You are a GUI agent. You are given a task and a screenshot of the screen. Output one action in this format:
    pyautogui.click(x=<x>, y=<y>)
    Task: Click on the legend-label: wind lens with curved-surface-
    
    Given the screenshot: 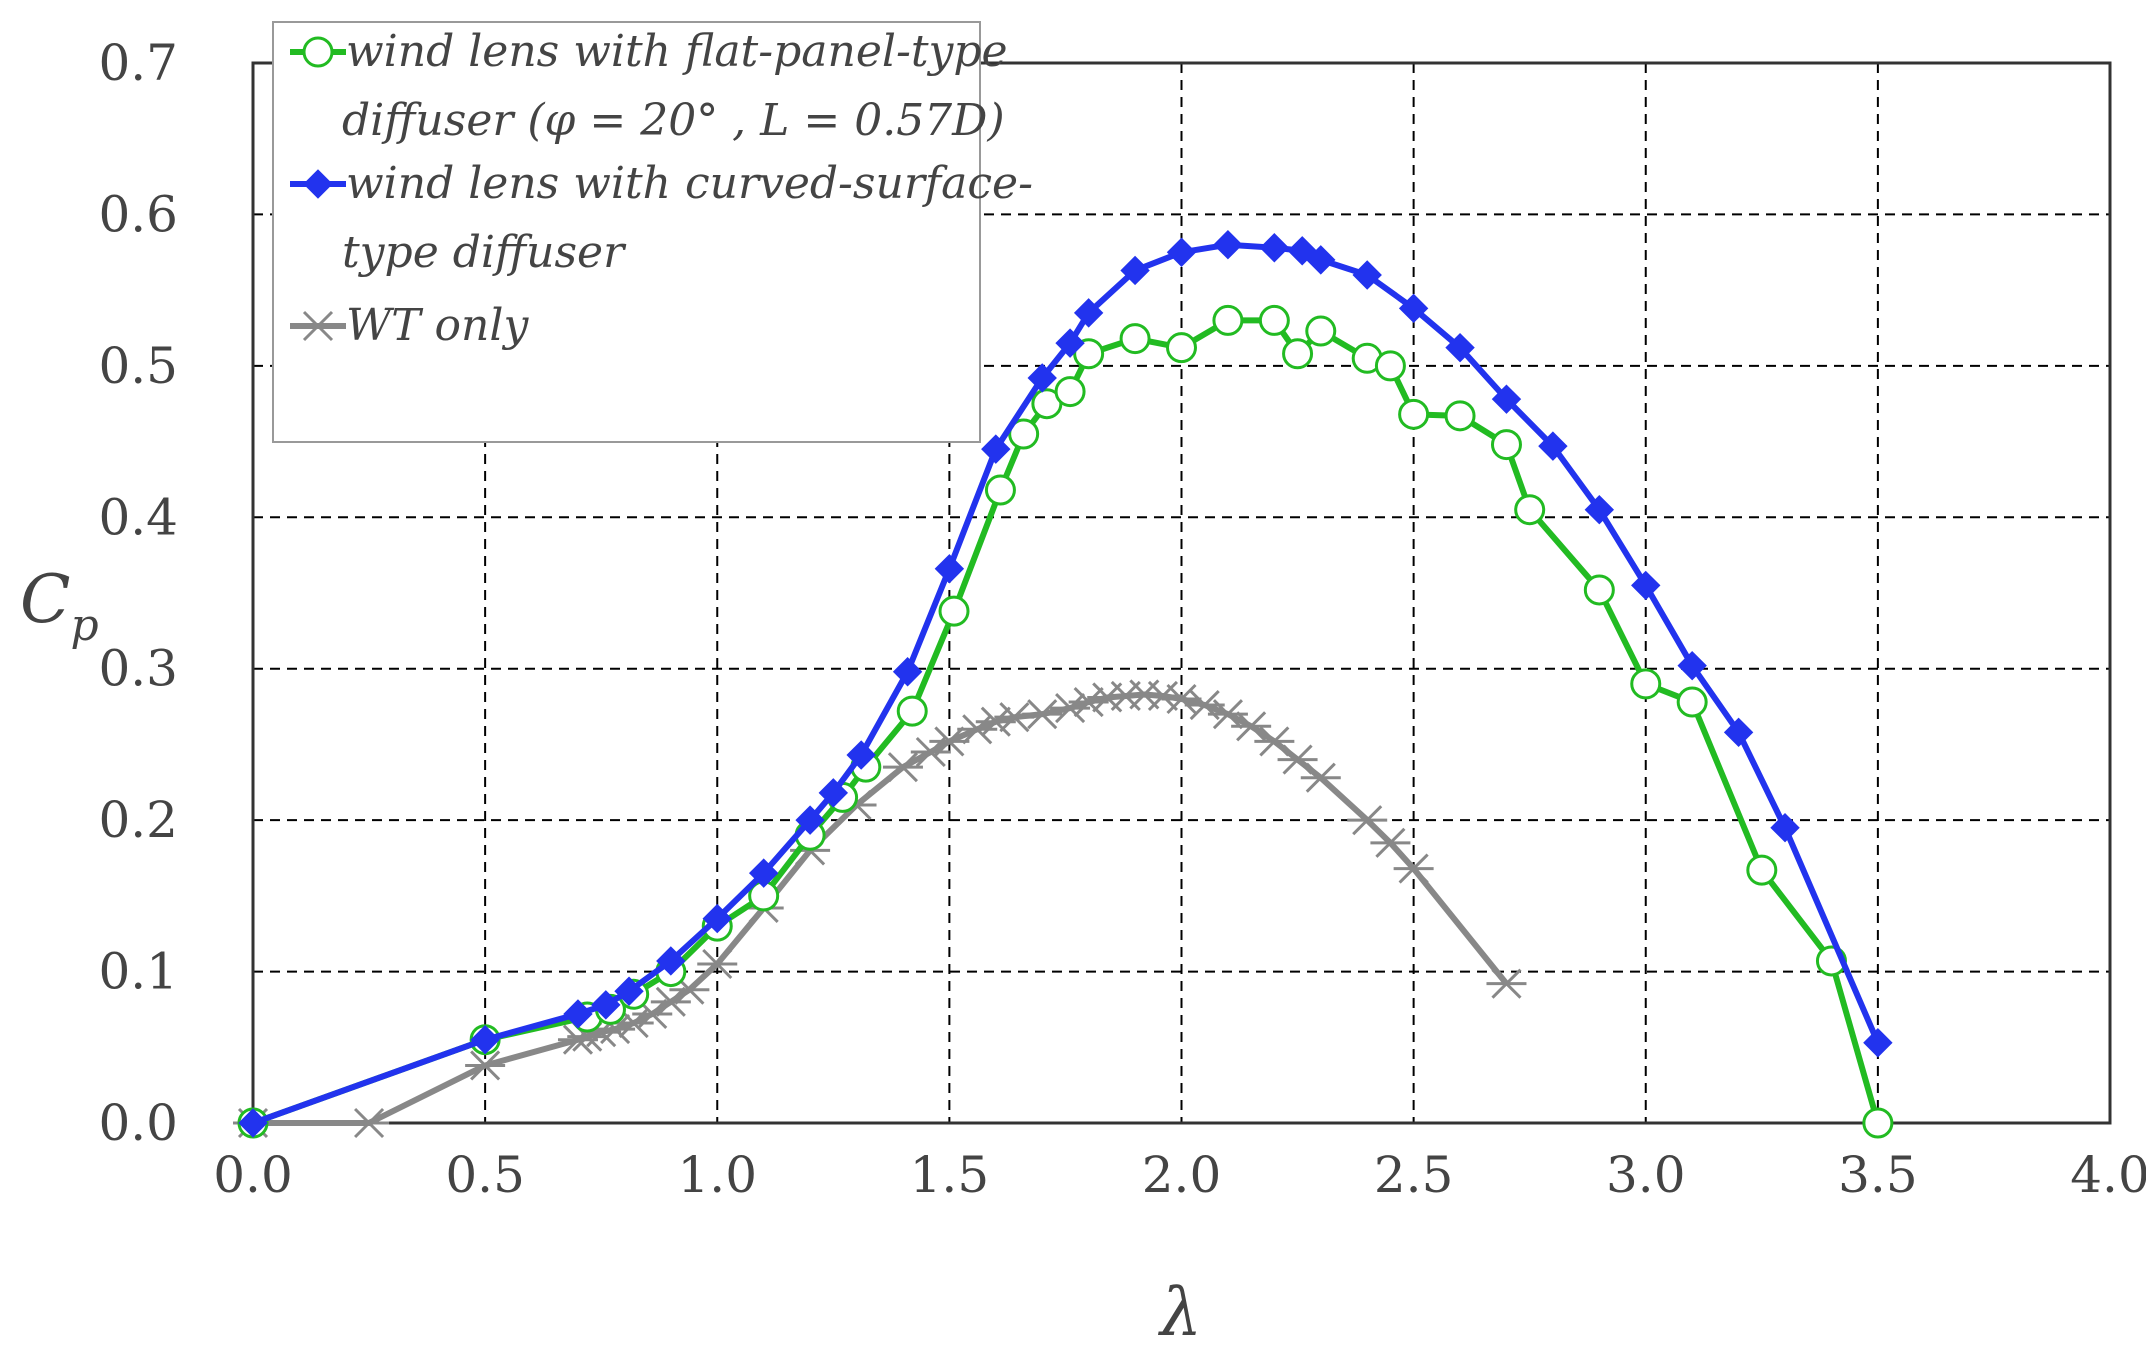 What is the action you would take?
    pyautogui.click(x=689, y=183)
    